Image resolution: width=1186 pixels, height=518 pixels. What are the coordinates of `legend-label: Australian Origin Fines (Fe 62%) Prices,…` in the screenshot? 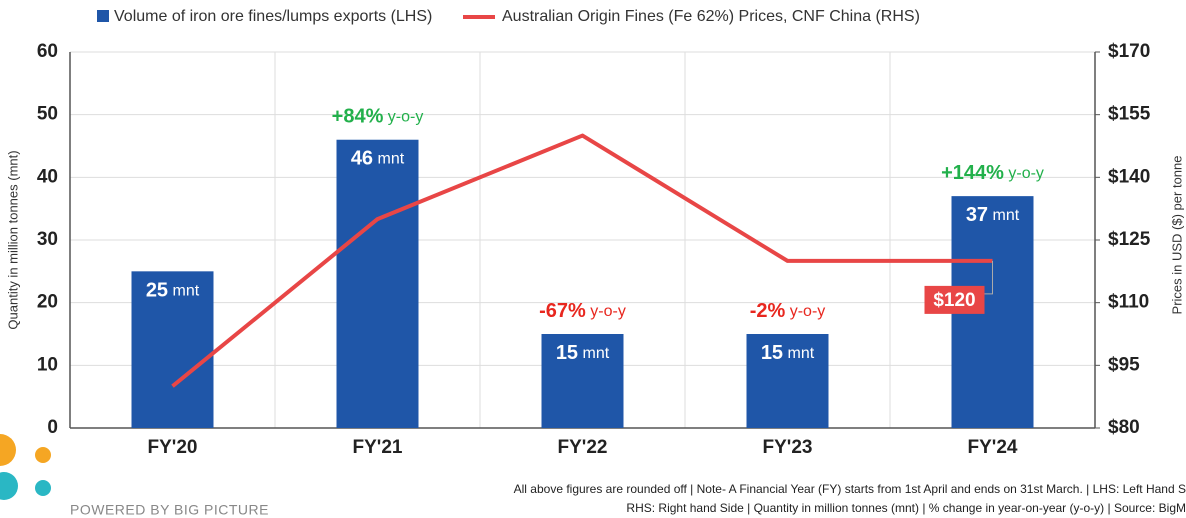 It's located at (711, 16).